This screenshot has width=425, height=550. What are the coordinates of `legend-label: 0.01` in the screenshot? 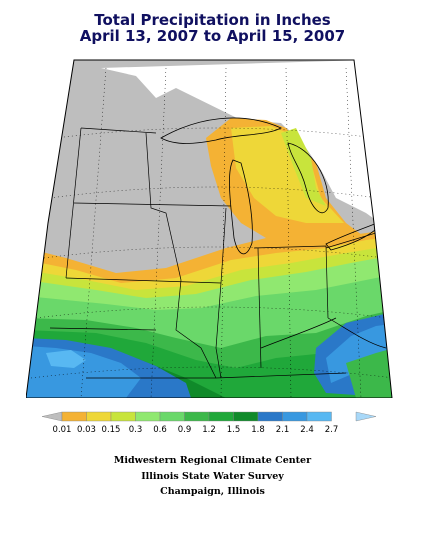 It's located at (62, 430).